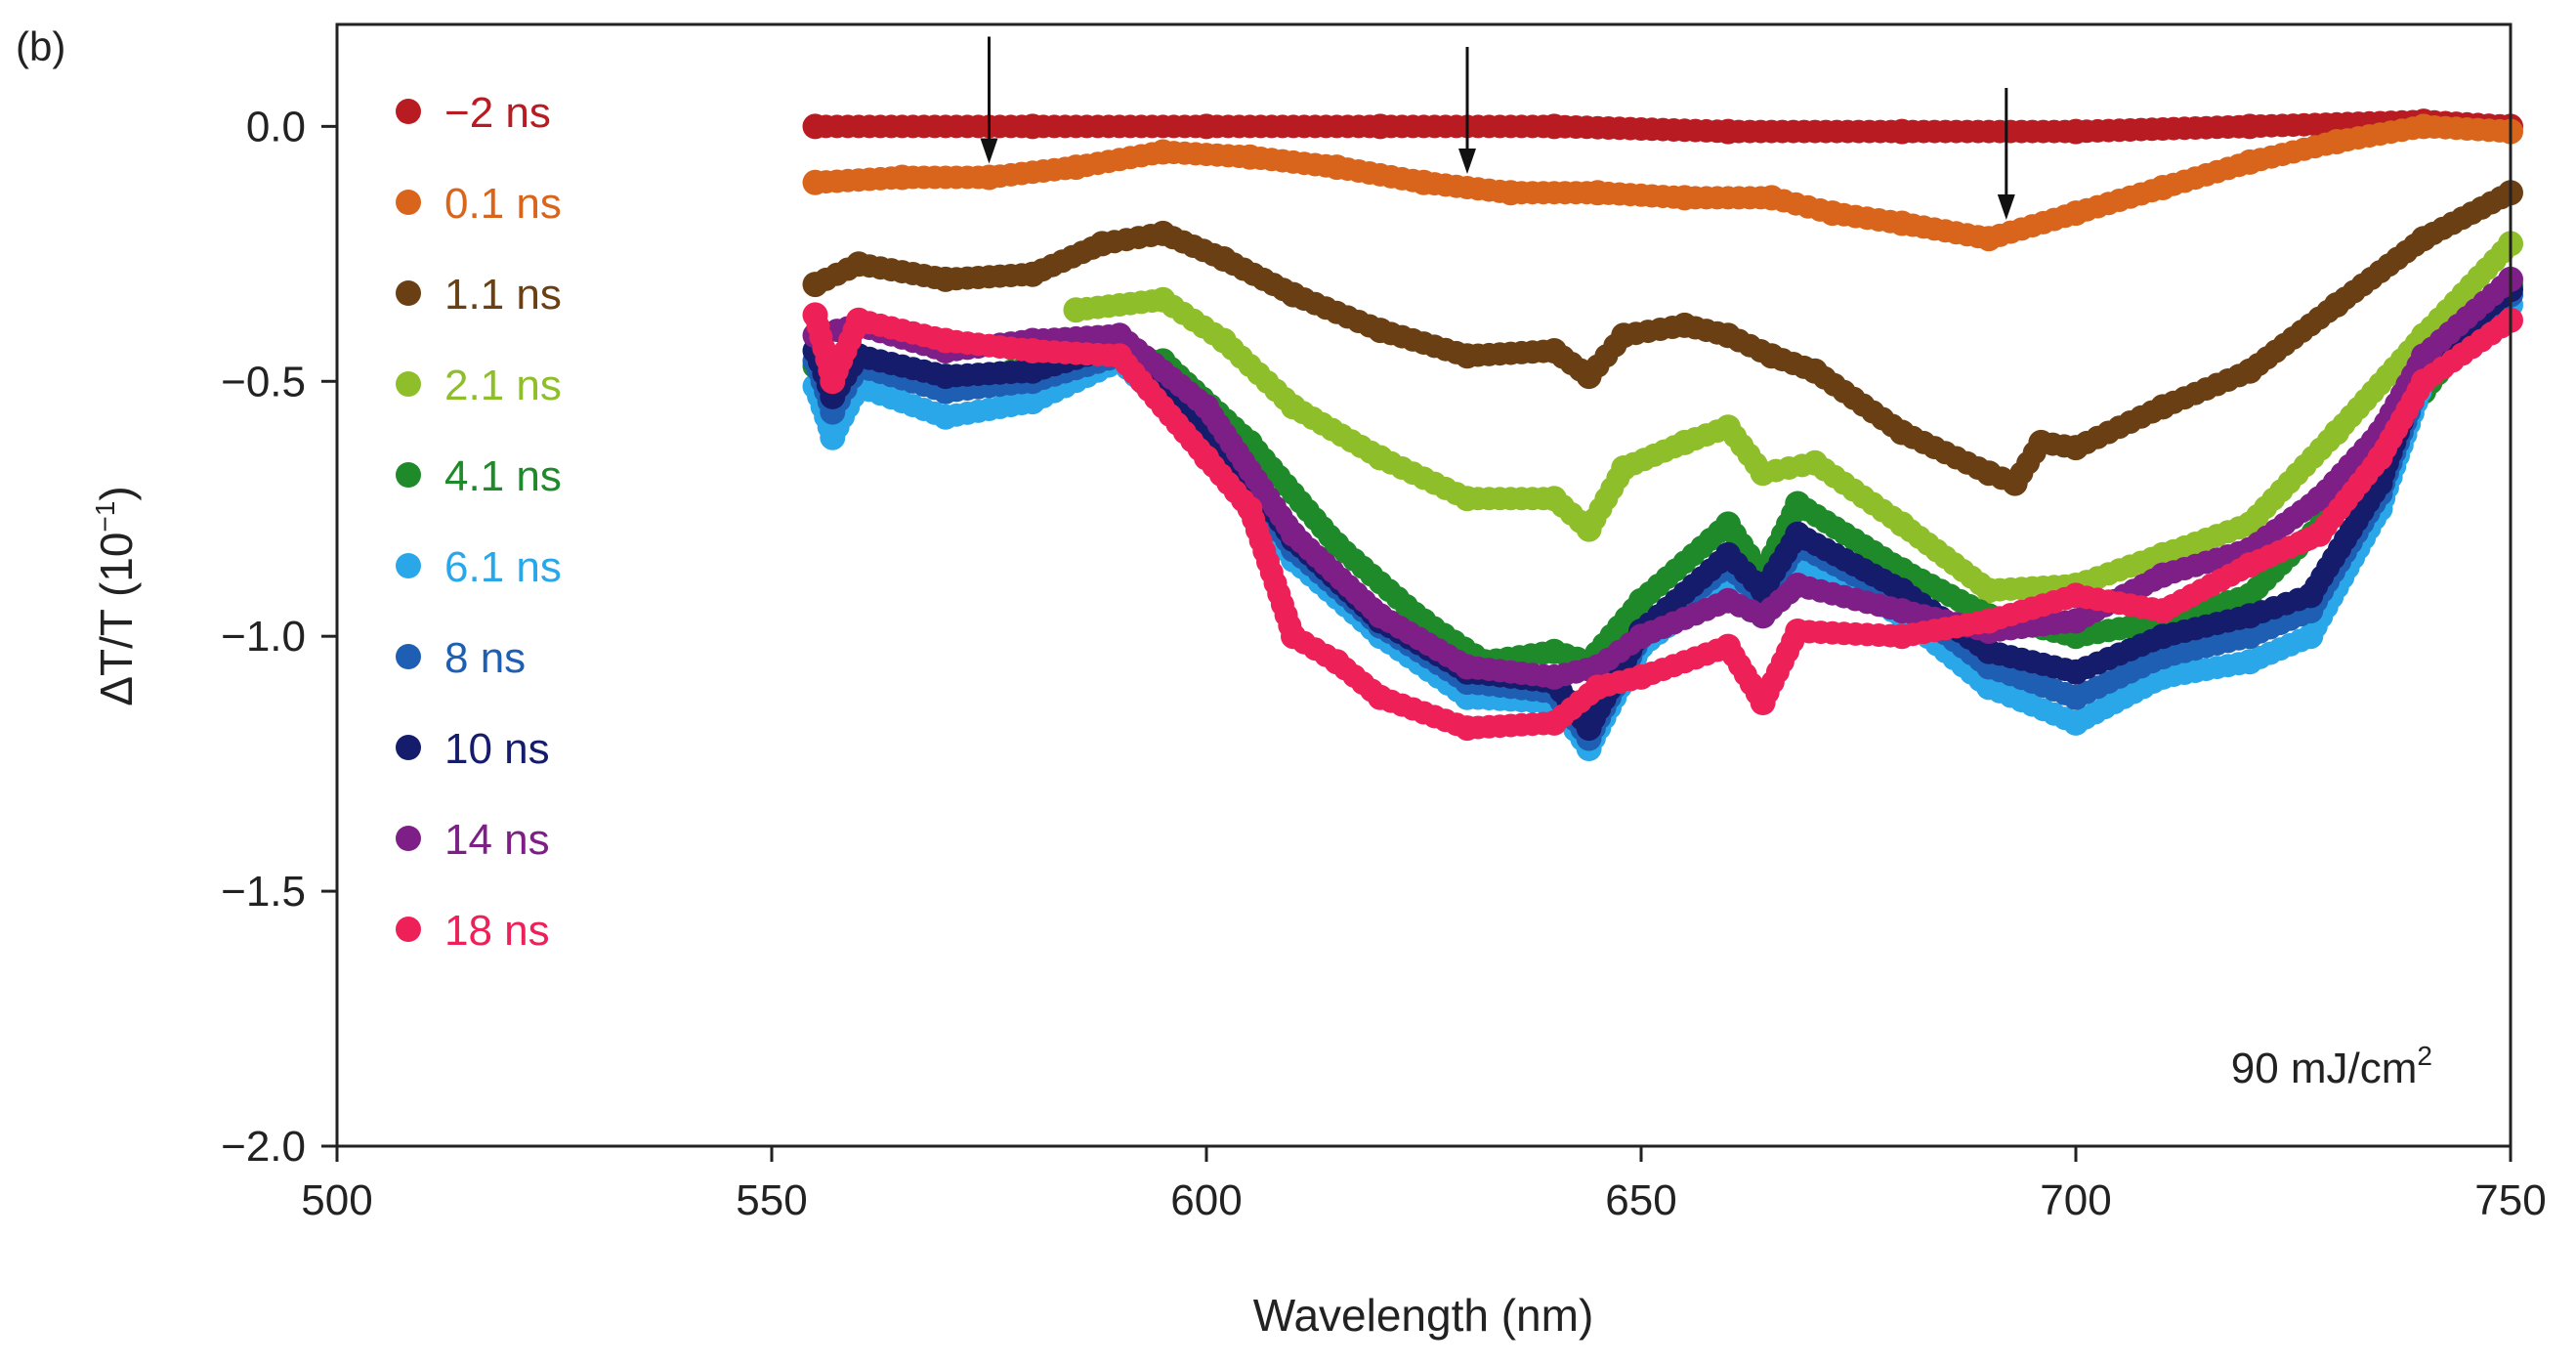 This screenshot has width=2576, height=1366. I want to click on fluence-annotation-sup: 2, so click(2424, 1056).